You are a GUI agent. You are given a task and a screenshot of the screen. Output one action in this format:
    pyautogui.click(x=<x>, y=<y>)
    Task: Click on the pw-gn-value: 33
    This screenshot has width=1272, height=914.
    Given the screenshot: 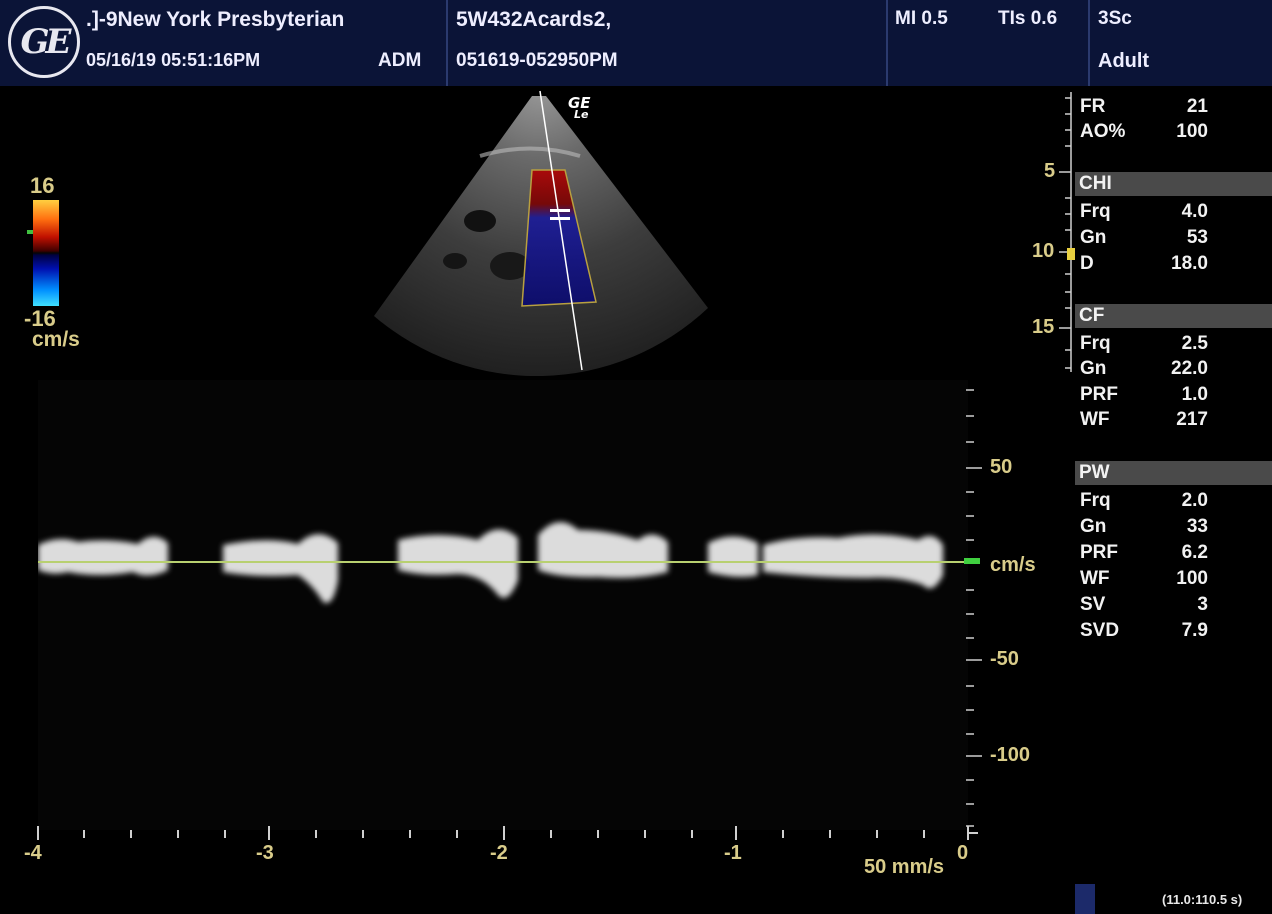 What is the action you would take?
    pyautogui.click(x=1197, y=526)
    